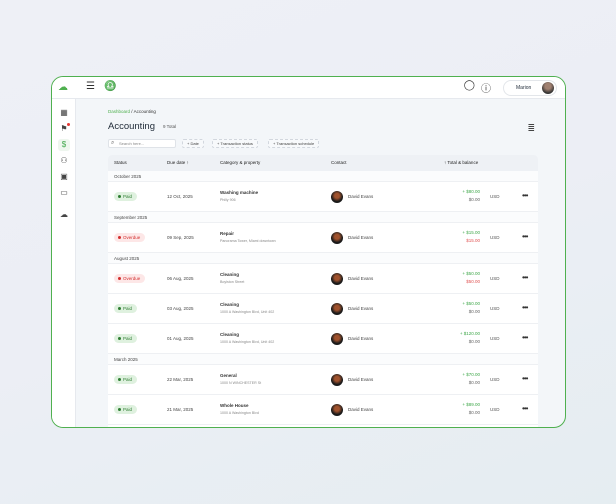 Image resolution: width=616 pixels, height=504 pixels. I want to click on amount: + $15.00, so click(471, 232).